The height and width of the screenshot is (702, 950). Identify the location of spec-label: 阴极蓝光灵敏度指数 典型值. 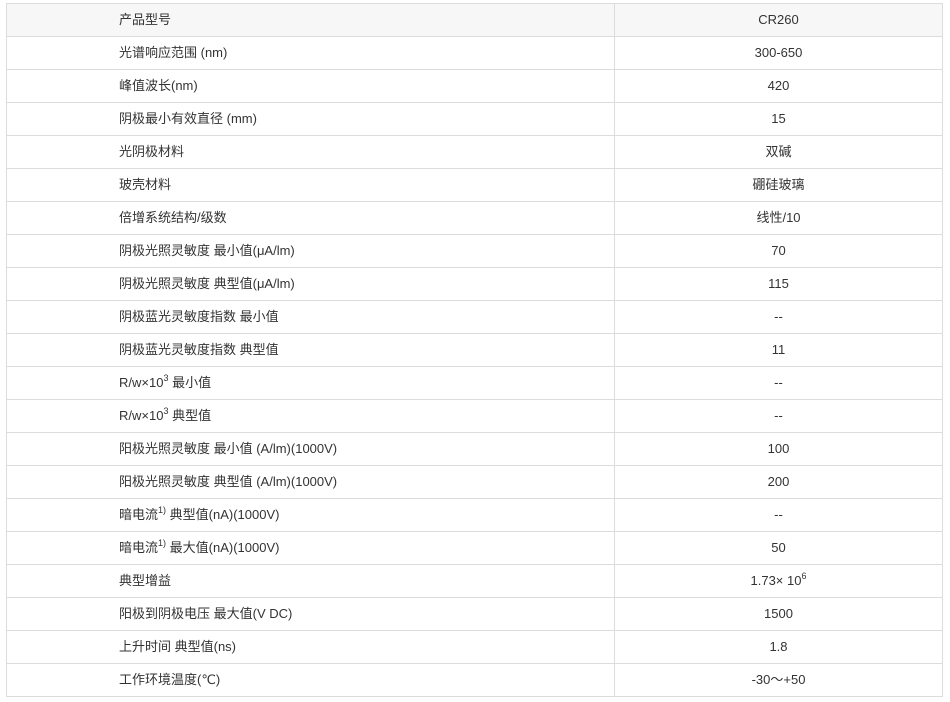
(310, 350).